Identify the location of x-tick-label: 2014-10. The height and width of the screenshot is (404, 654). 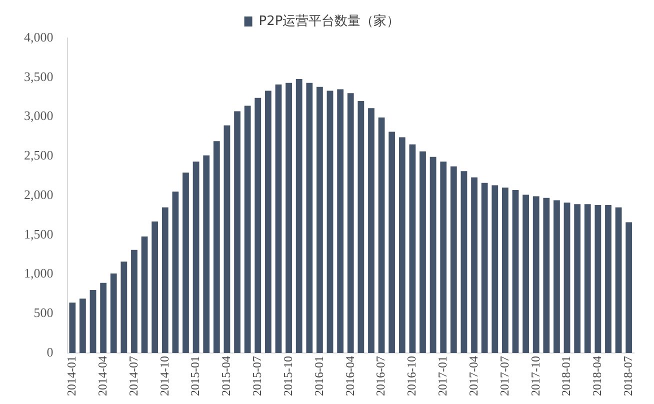
(164, 376).